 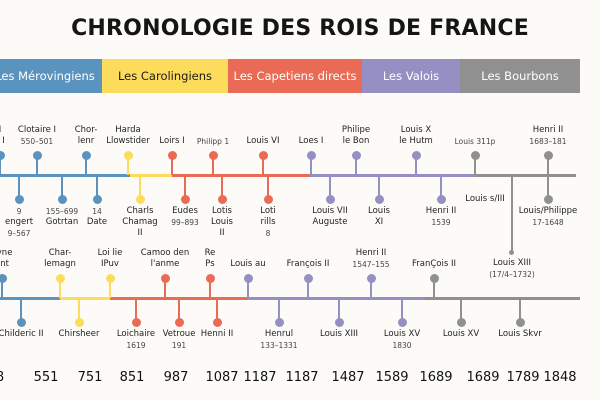 What do you see at coordinates (548, 217) in the screenshot?
I see `event-label: Louis/Philippe 17-1648` at bounding box center [548, 217].